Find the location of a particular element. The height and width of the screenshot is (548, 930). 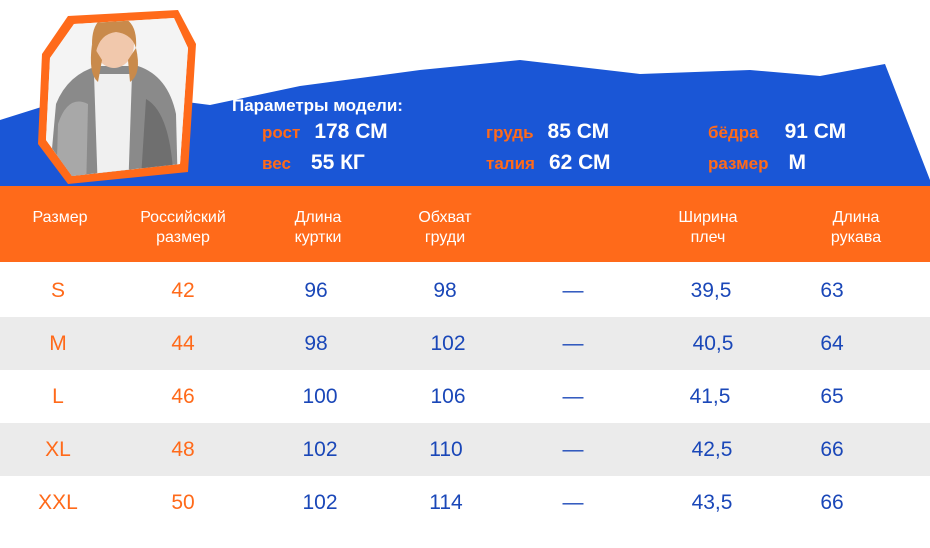

cell-size: XL is located at coordinates (58, 449).